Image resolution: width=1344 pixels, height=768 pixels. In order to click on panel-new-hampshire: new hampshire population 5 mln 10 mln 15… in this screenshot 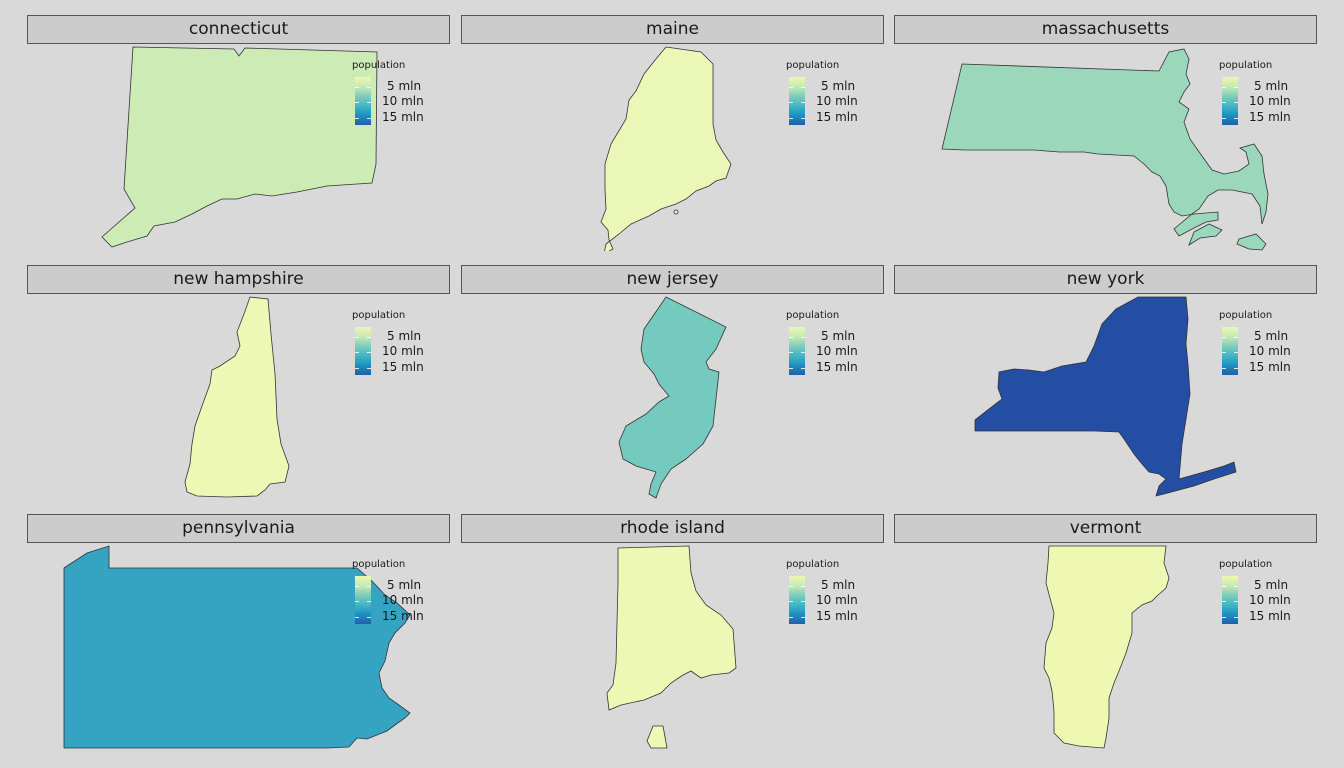, I will do `click(238, 383)`.